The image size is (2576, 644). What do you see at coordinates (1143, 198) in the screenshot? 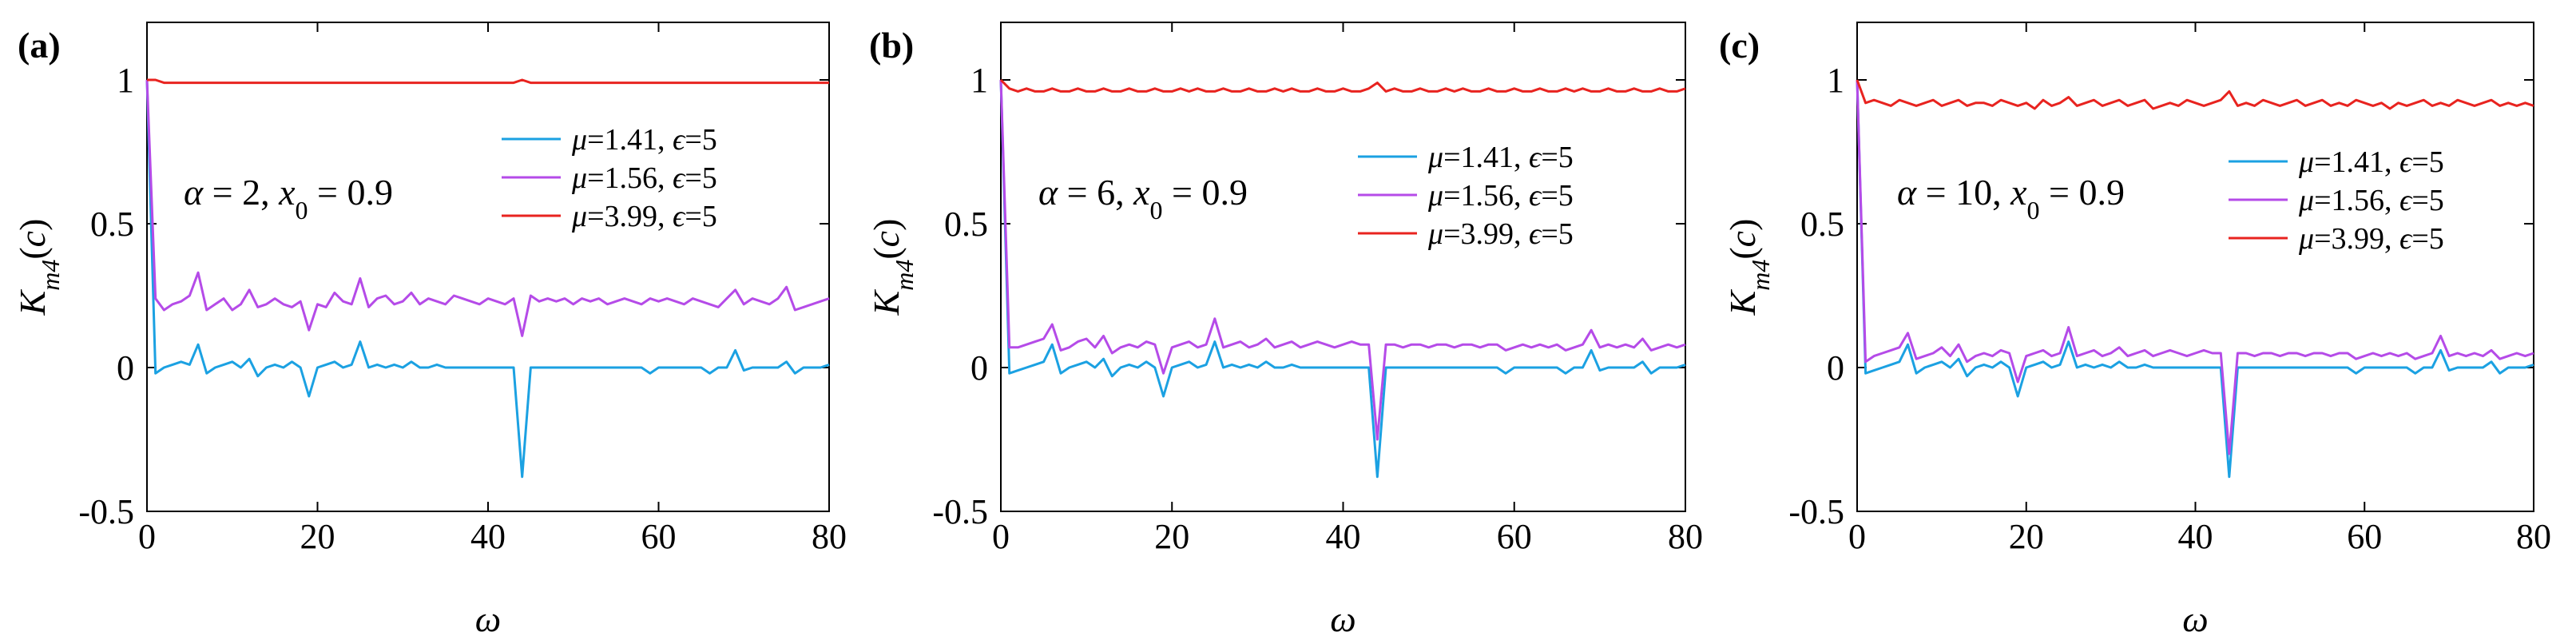
I see `parameter-annotation: α = 6, x0 = 0.9` at bounding box center [1143, 198].